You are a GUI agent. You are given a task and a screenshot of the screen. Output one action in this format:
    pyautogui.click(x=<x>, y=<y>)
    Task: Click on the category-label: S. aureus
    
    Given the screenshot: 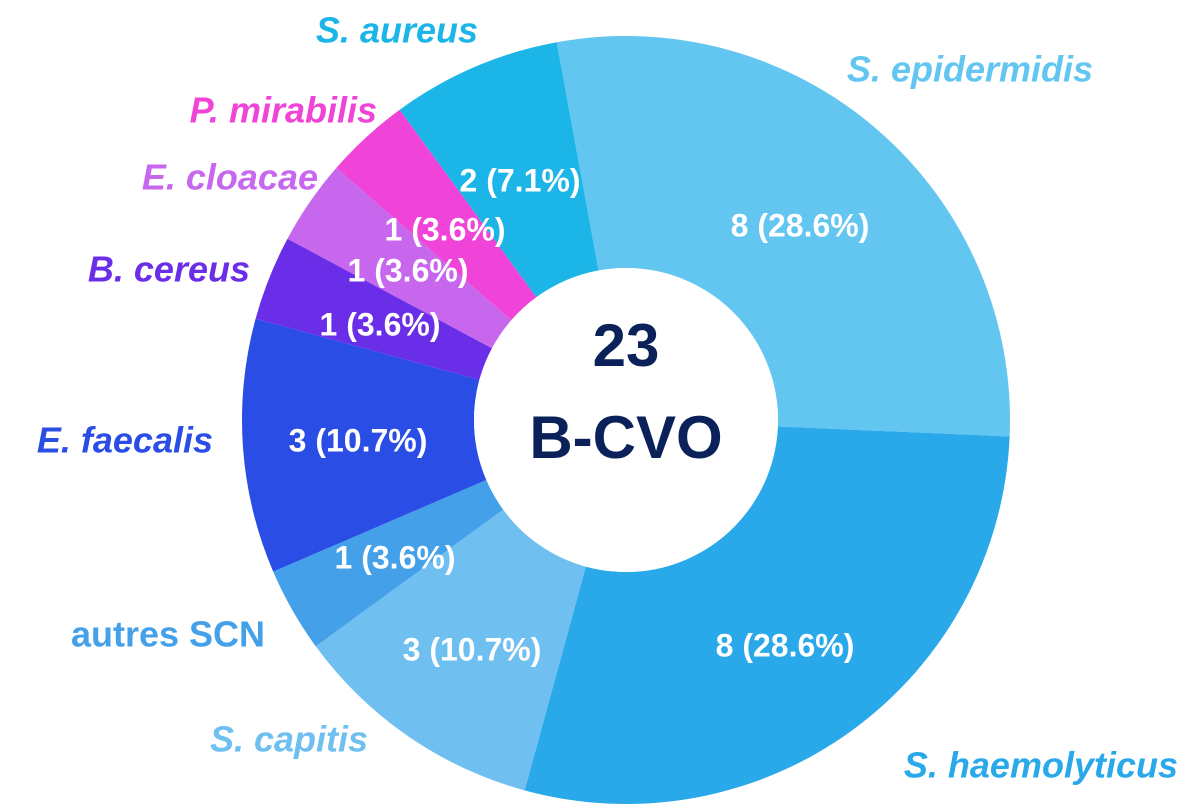 What is the action you would take?
    pyautogui.click(x=397, y=30)
    